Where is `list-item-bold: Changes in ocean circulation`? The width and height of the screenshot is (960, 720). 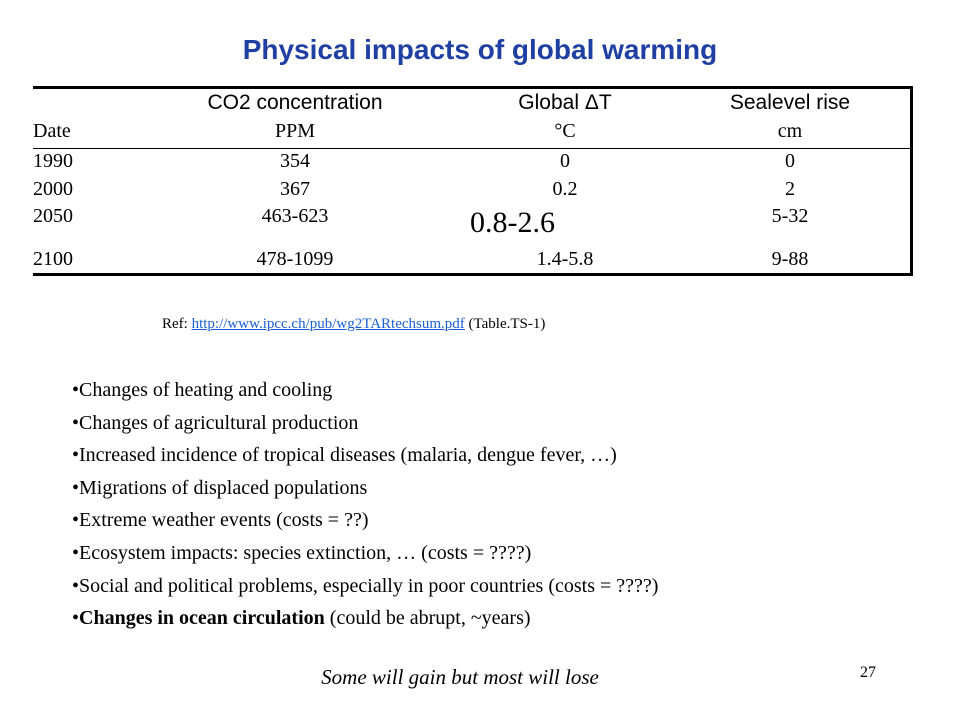 list-item-bold: Changes in ocean circulation is located at coordinates (202, 618).